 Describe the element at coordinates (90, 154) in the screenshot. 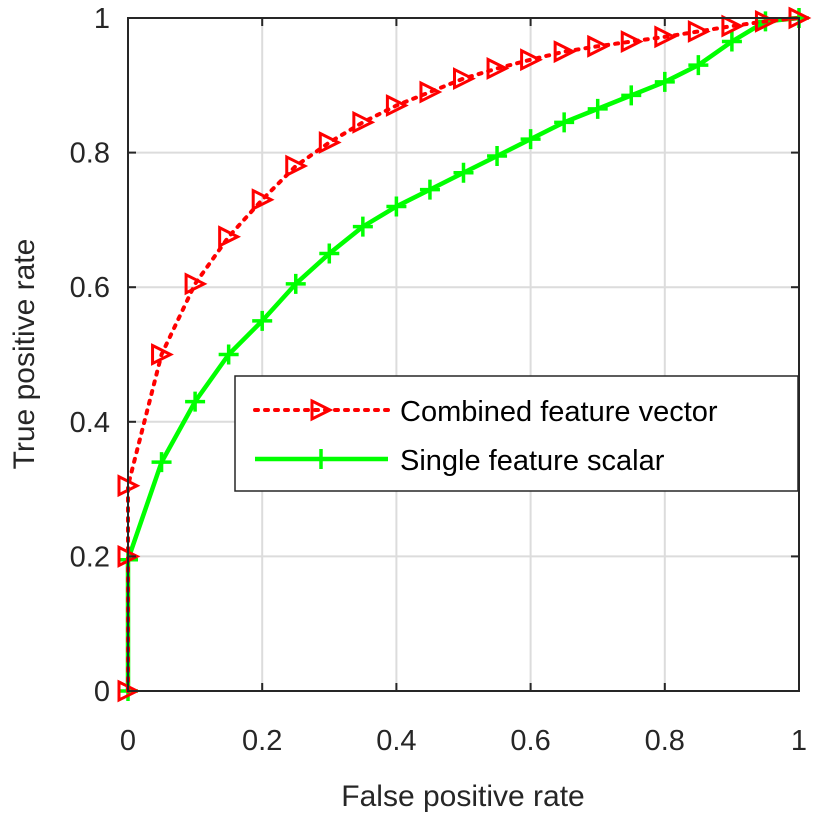

I see `y-tick-label: 0.8` at that location.